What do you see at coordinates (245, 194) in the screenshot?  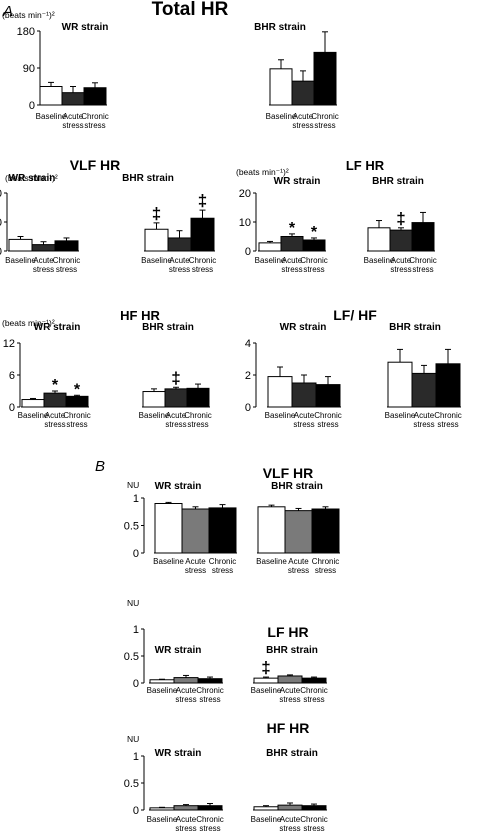 I see `y-tick-label: 20` at bounding box center [245, 194].